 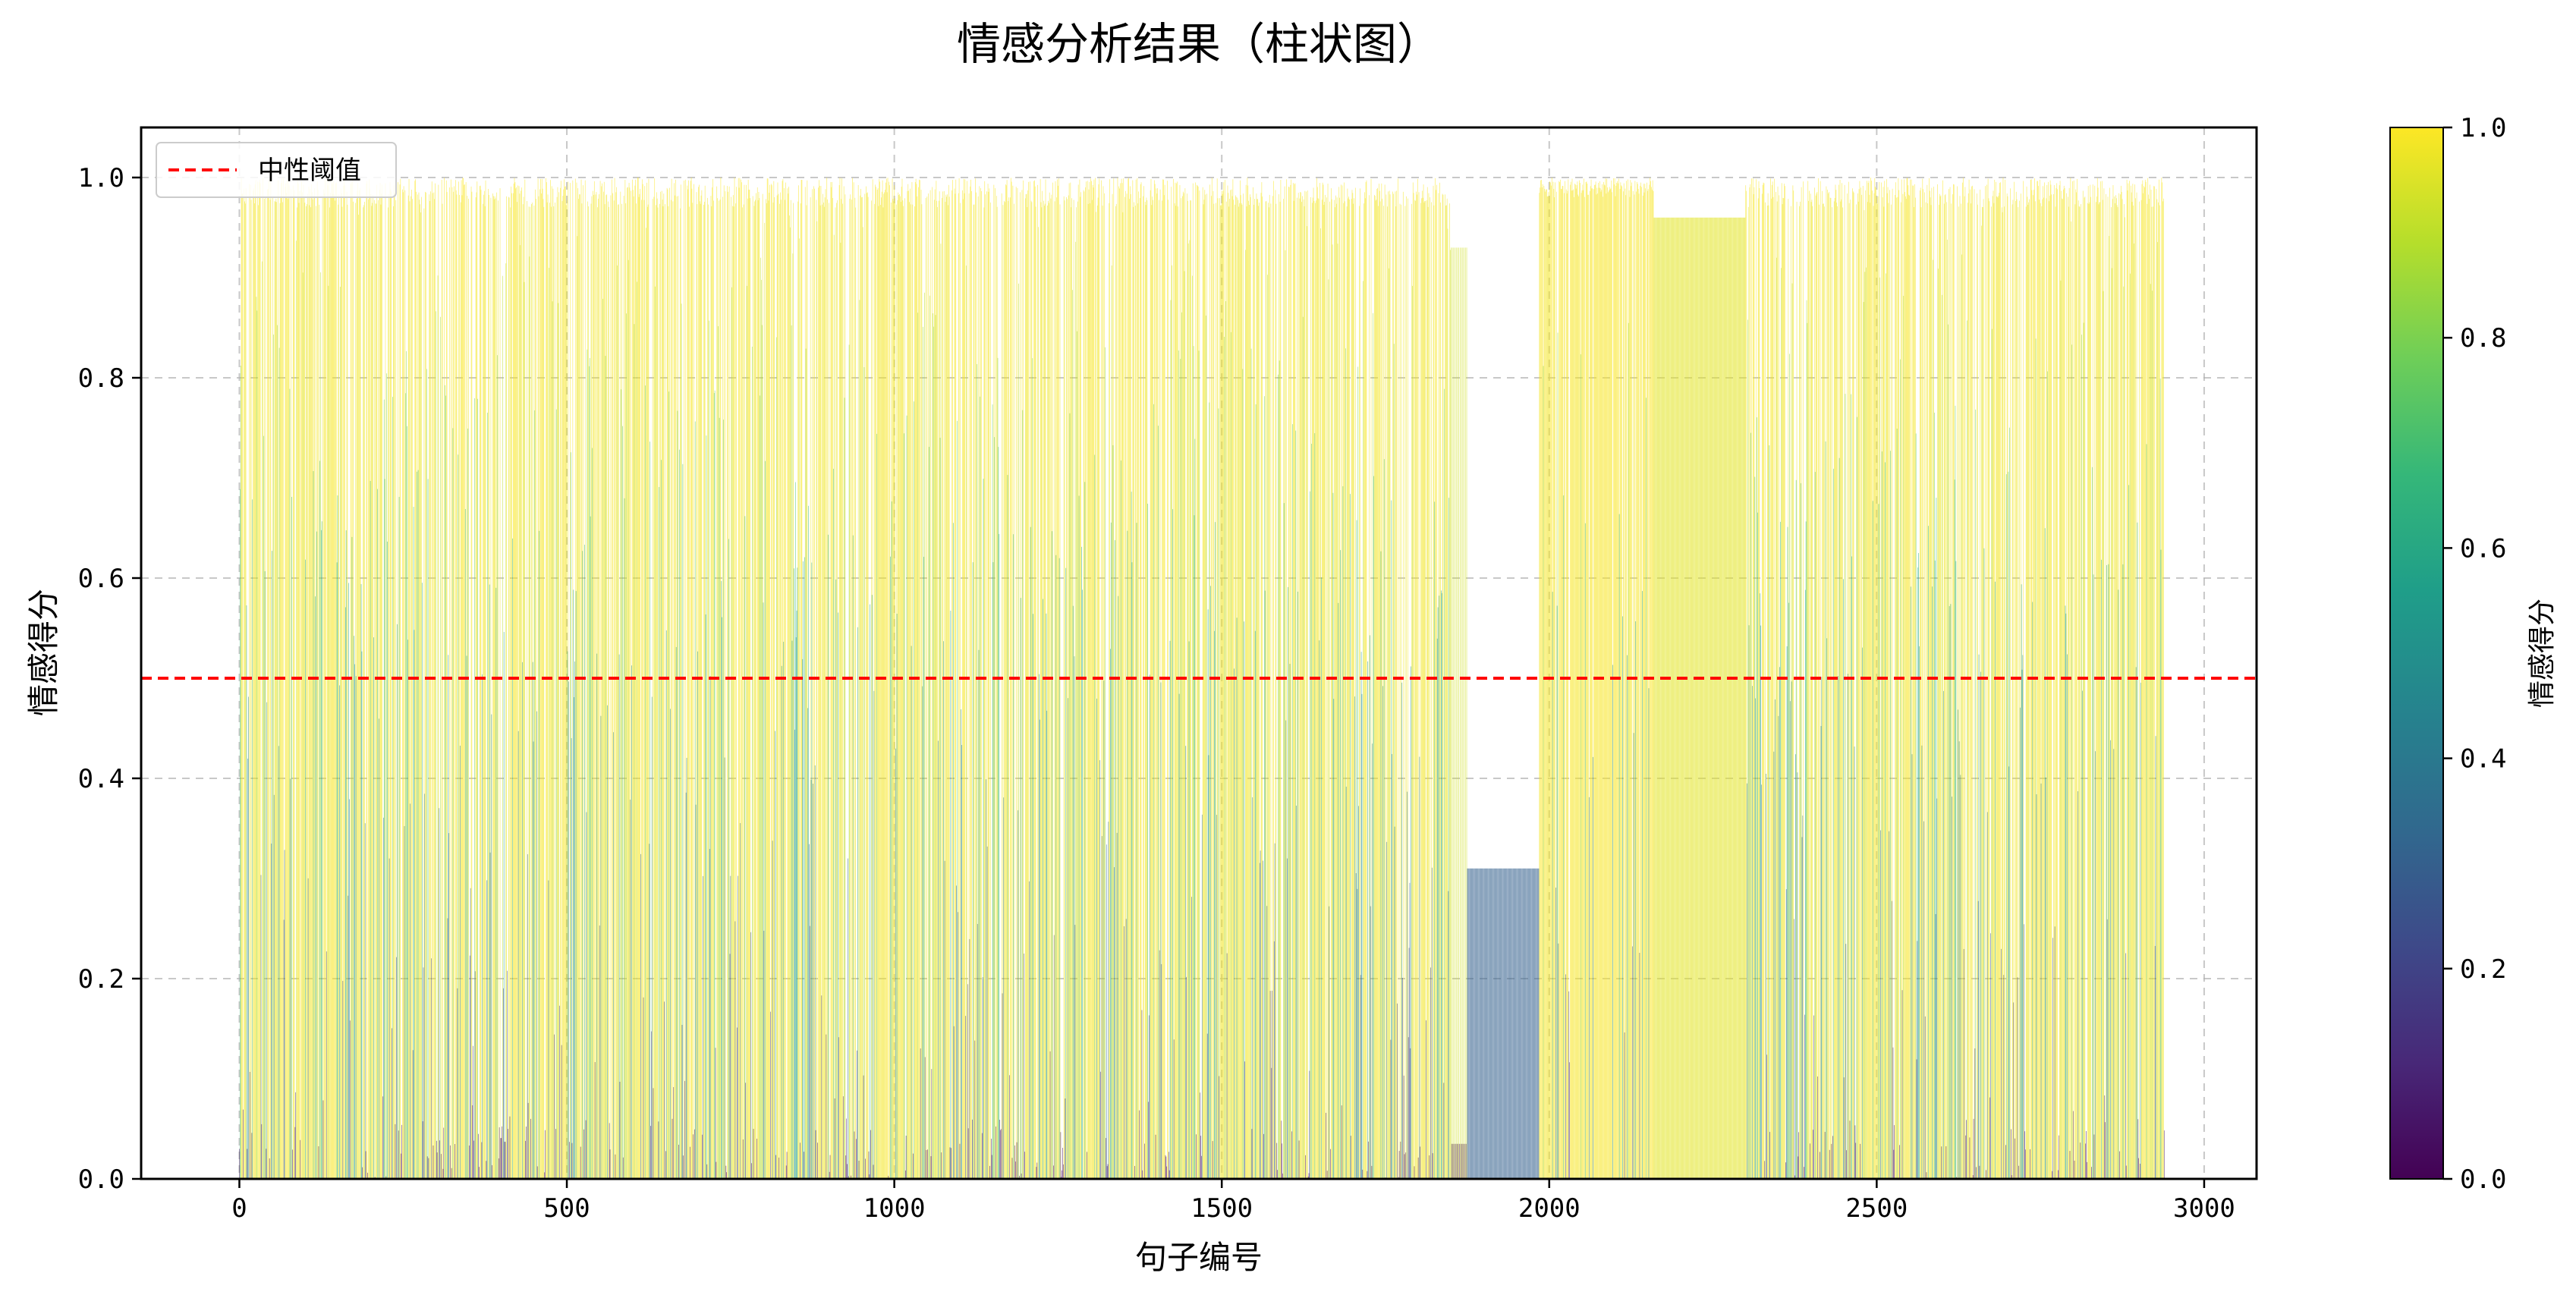 I want to click on colorbar-tick-label: 0.0, so click(x=2483, y=1179).